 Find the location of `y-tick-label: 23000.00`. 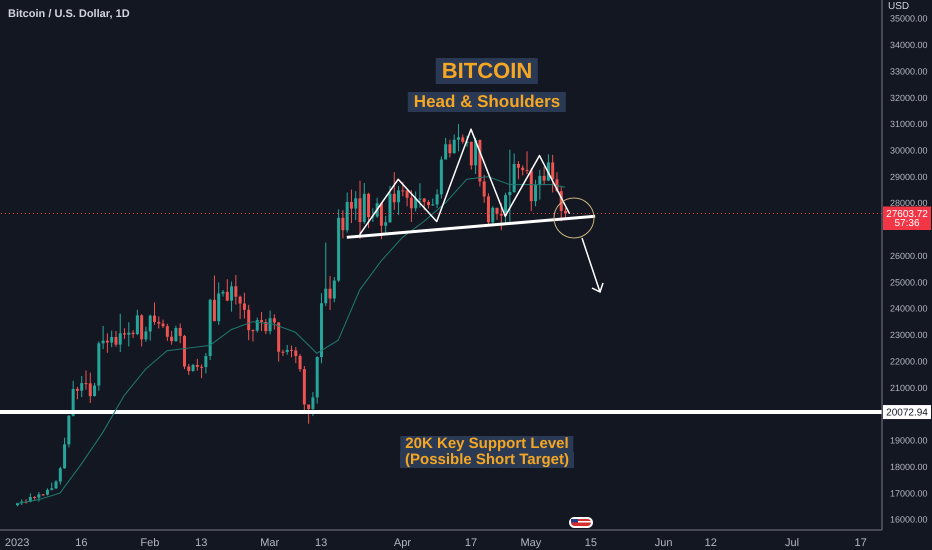

y-tick-label: 23000.00 is located at coordinates (909, 335).